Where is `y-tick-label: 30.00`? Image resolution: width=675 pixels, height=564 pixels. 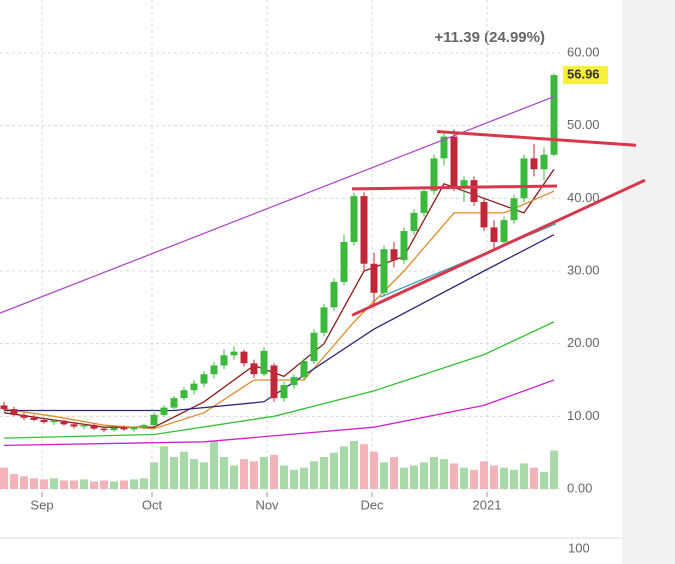 y-tick-label: 30.00 is located at coordinates (583, 269).